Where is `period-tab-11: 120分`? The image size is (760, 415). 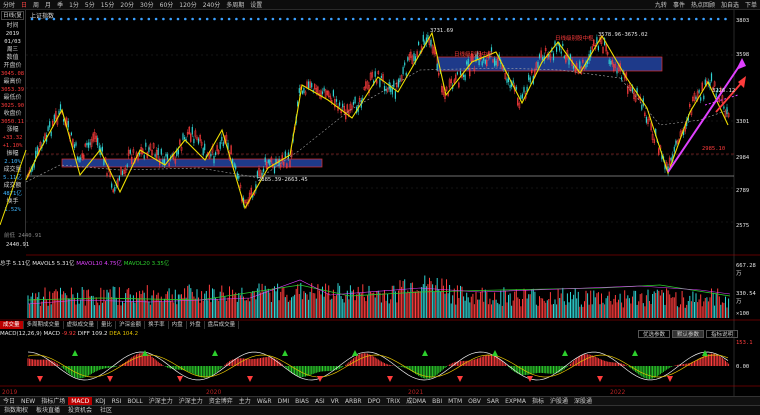
period-tab-11: 120分 is located at coordinates (188, 5).